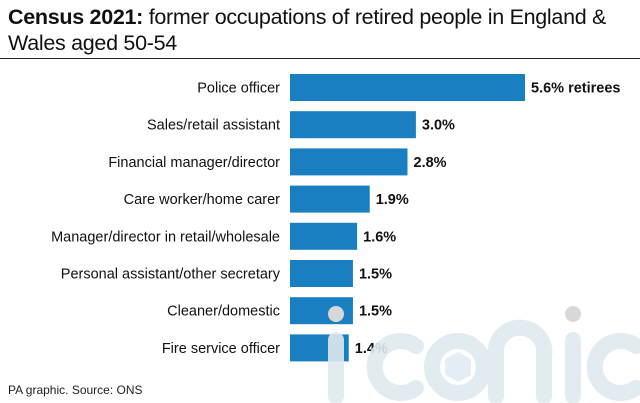 The width and height of the screenshot is (640, 403). Describe the element at coordinates (438, 126) in the screenshot. I see `data-label: 3.0%` at that location.